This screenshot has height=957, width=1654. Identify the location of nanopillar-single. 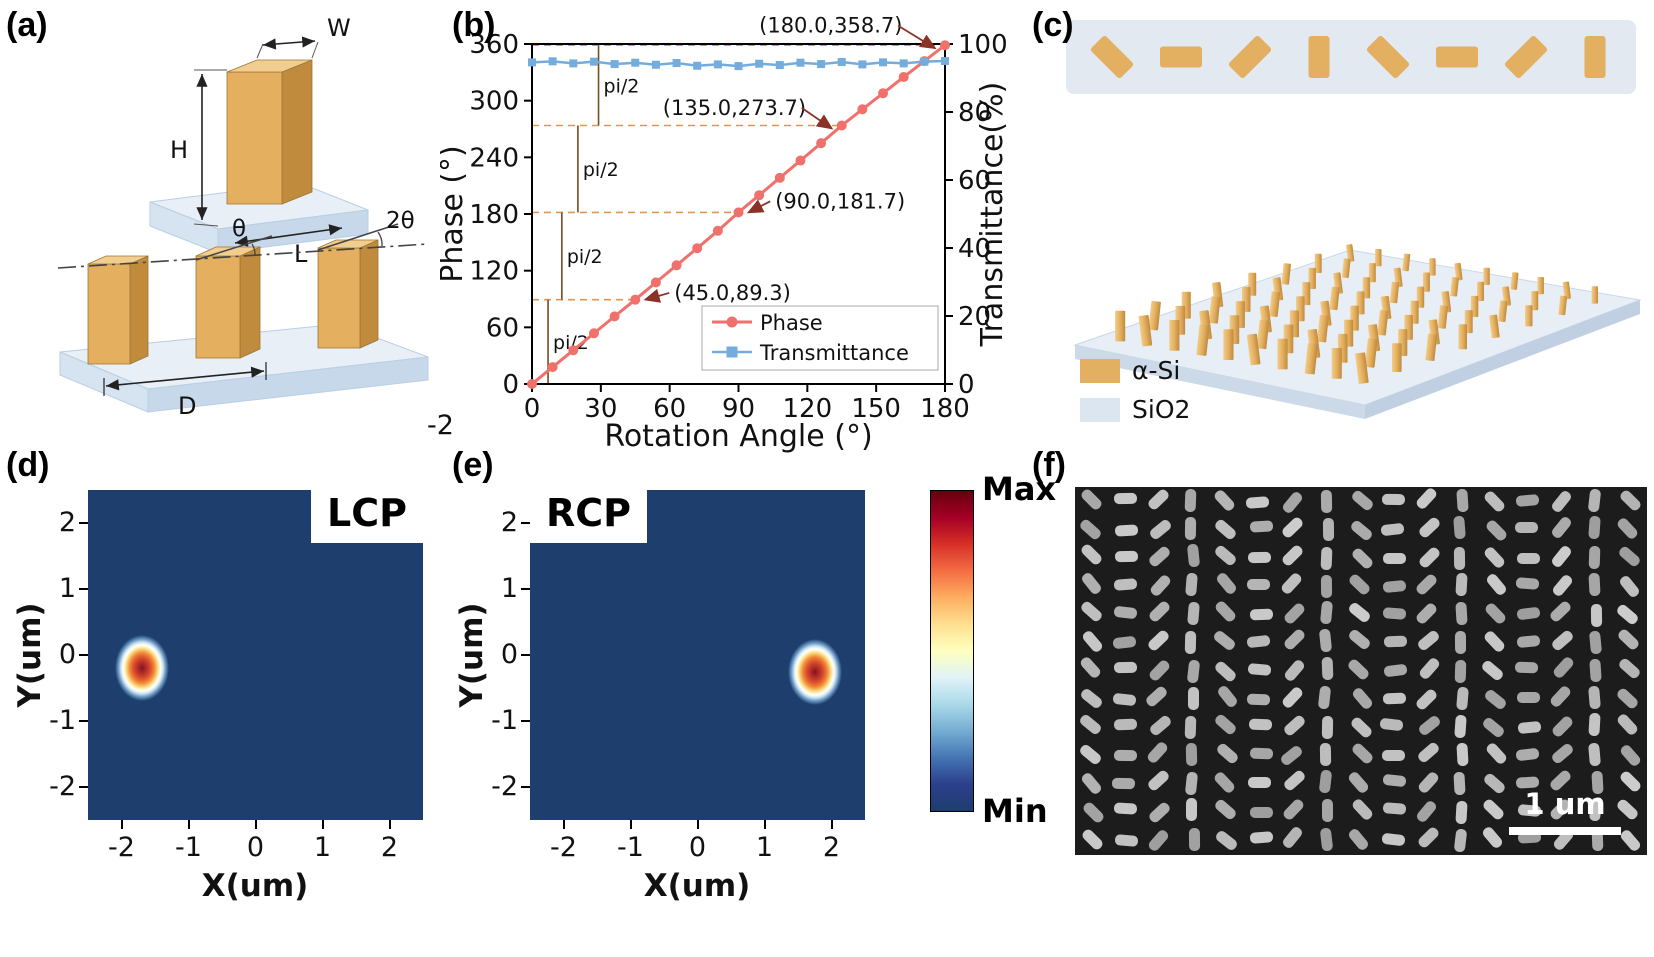
(269, 132).